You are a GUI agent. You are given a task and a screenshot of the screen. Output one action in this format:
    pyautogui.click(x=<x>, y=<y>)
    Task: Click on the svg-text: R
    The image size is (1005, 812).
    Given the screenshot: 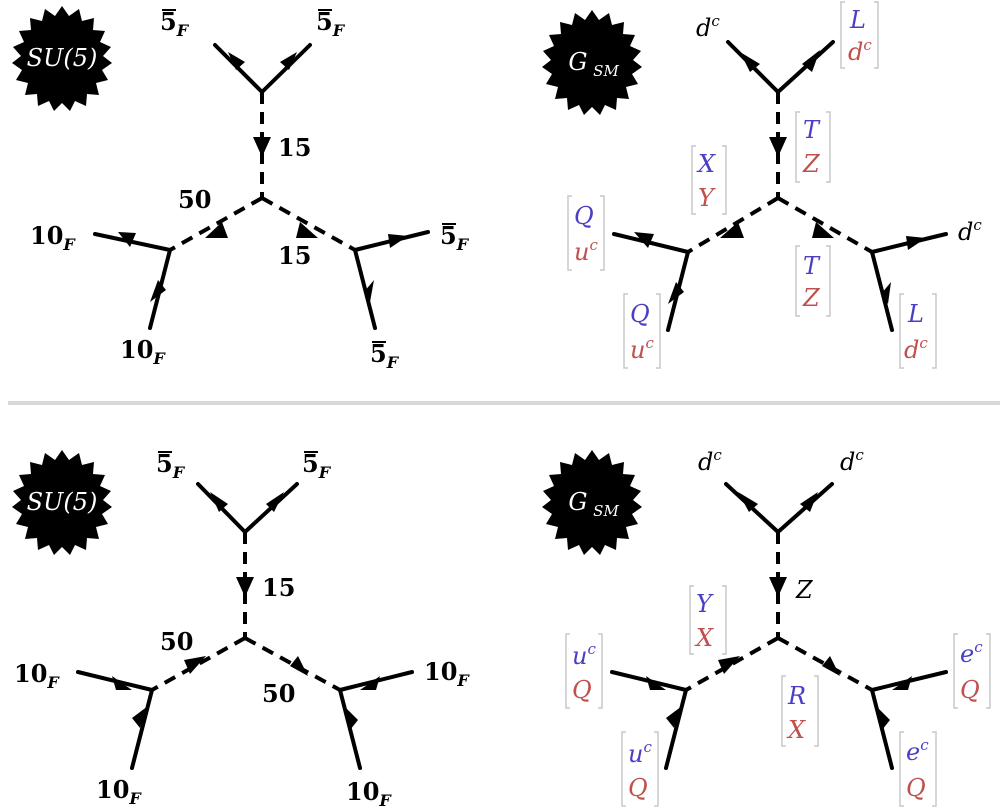 What is the action you would take?
    pyautogui.click(x=796, y=696)
    